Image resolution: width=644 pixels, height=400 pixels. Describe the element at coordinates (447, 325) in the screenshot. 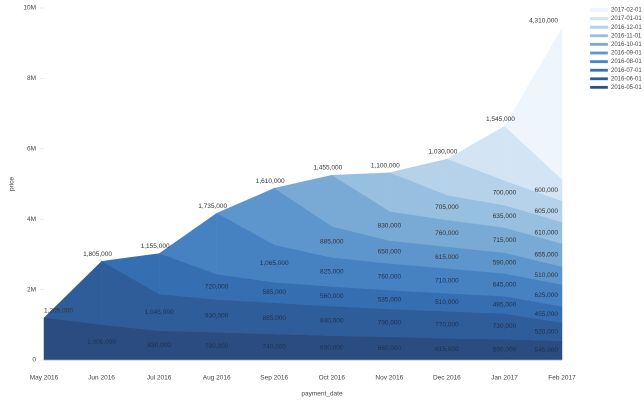

I see `data-label: 770,000` at that location.